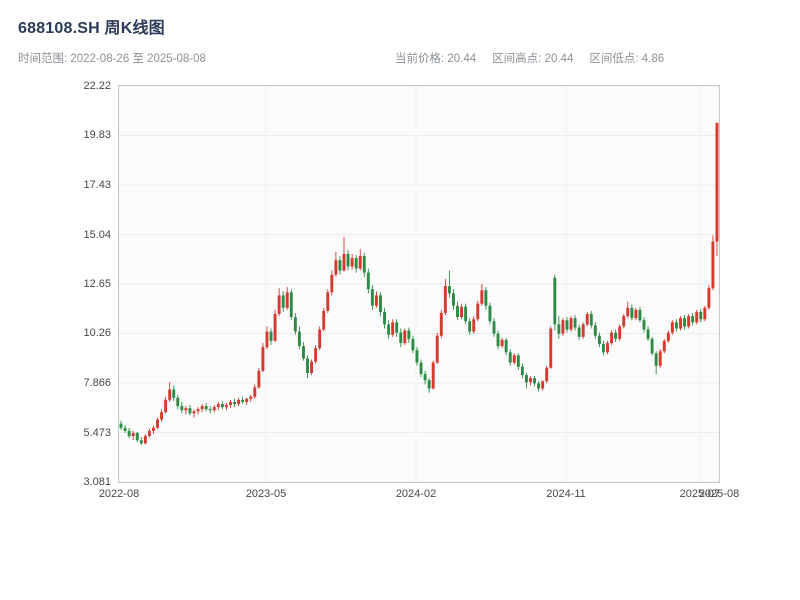 The image size is (800, 600). What do you see at coordinates (97, 432) in the screenshot?
I see `y-axis-tick-label: 5.473` at bounding box center [97, 432].